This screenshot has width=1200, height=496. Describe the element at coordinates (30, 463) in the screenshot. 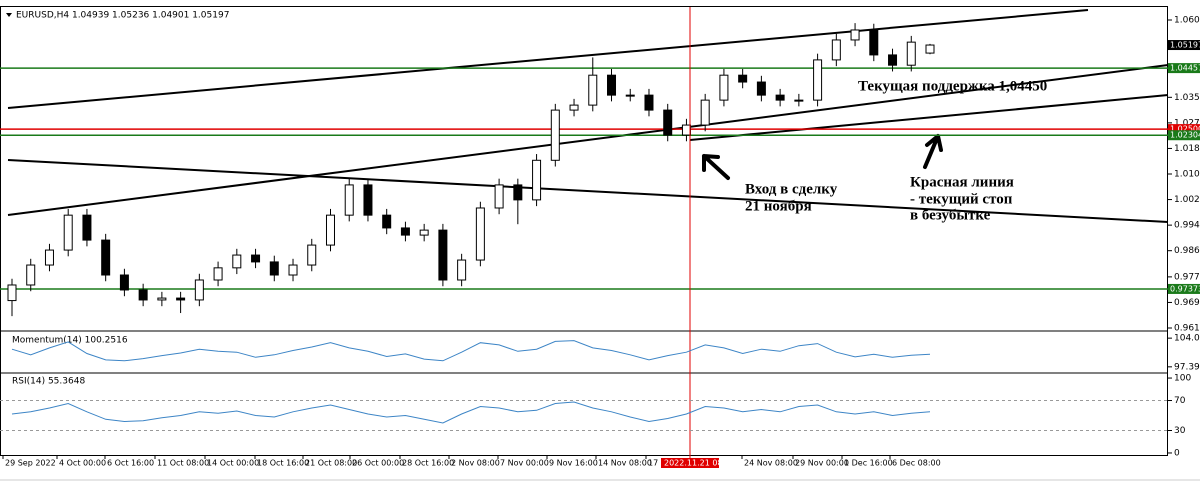

I see `x-tick-label: 29 Sep 2022` at that location.